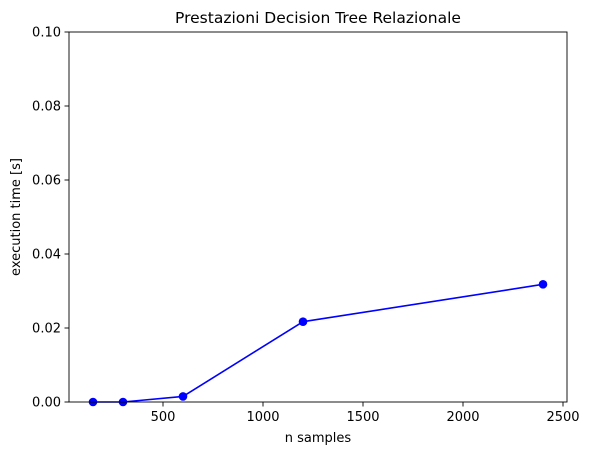 The height and width of the screenshot is (459, 591). Describe the element at coordinates (163, 417) in the screenshot. I see `x-tick-label: 500` at that location.